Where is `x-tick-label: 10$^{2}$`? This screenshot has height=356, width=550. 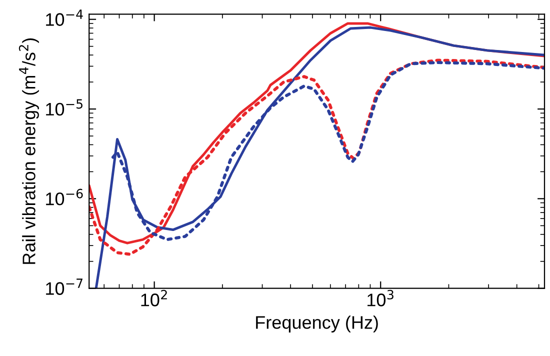
x-tick-label: 10$^{2}$ is located at coordinates (154, 298).